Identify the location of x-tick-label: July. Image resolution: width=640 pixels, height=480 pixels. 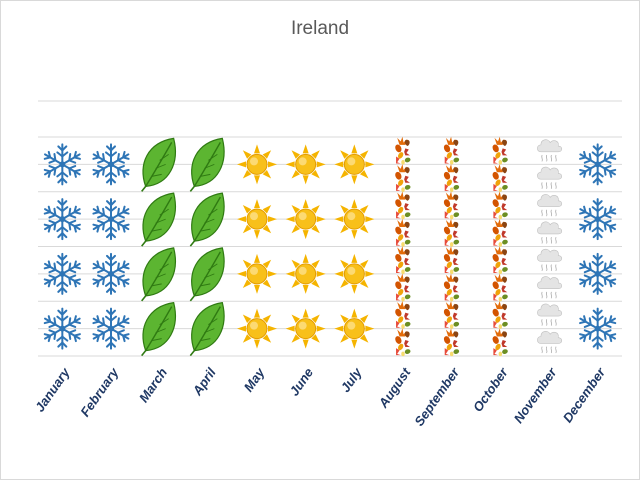
(352, 379).